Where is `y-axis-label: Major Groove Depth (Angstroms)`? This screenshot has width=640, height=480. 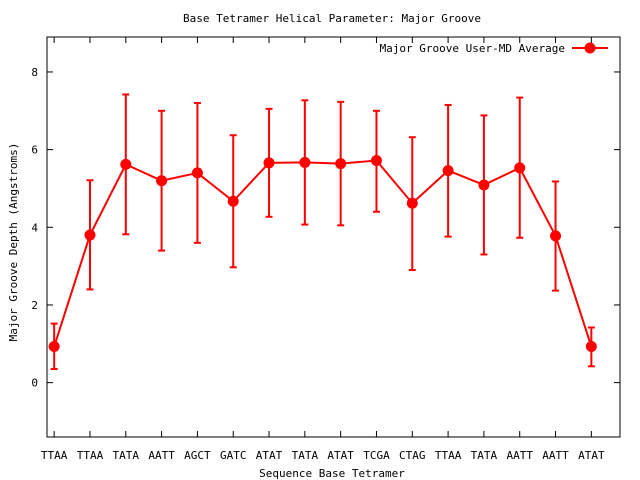
y-axis-label: Major Groove Depth (Angstroms) is located at coordinates (13, 242).